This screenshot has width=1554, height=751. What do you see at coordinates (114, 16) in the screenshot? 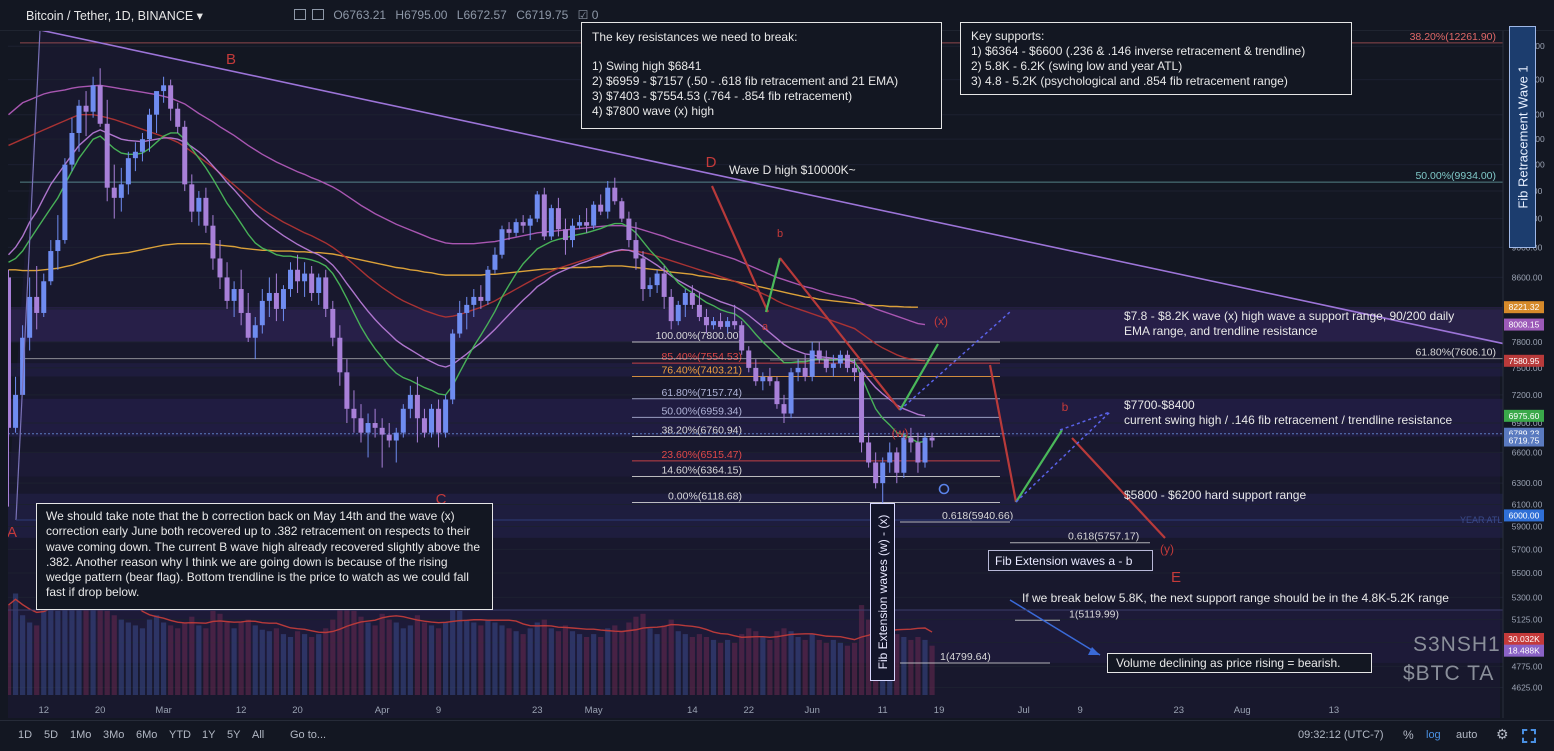
I see `symbol-title: Bitcoin / Tether, 1D, BINANCE ▾` at bounding box center [114, 16].